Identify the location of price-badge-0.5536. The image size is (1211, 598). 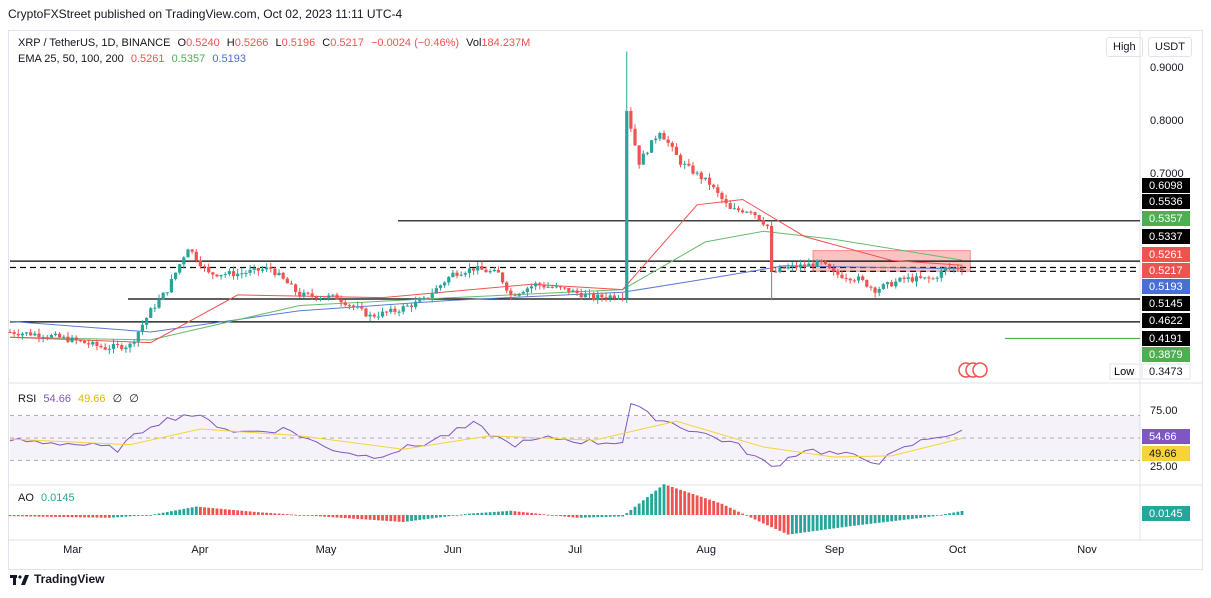
(1166, 201).